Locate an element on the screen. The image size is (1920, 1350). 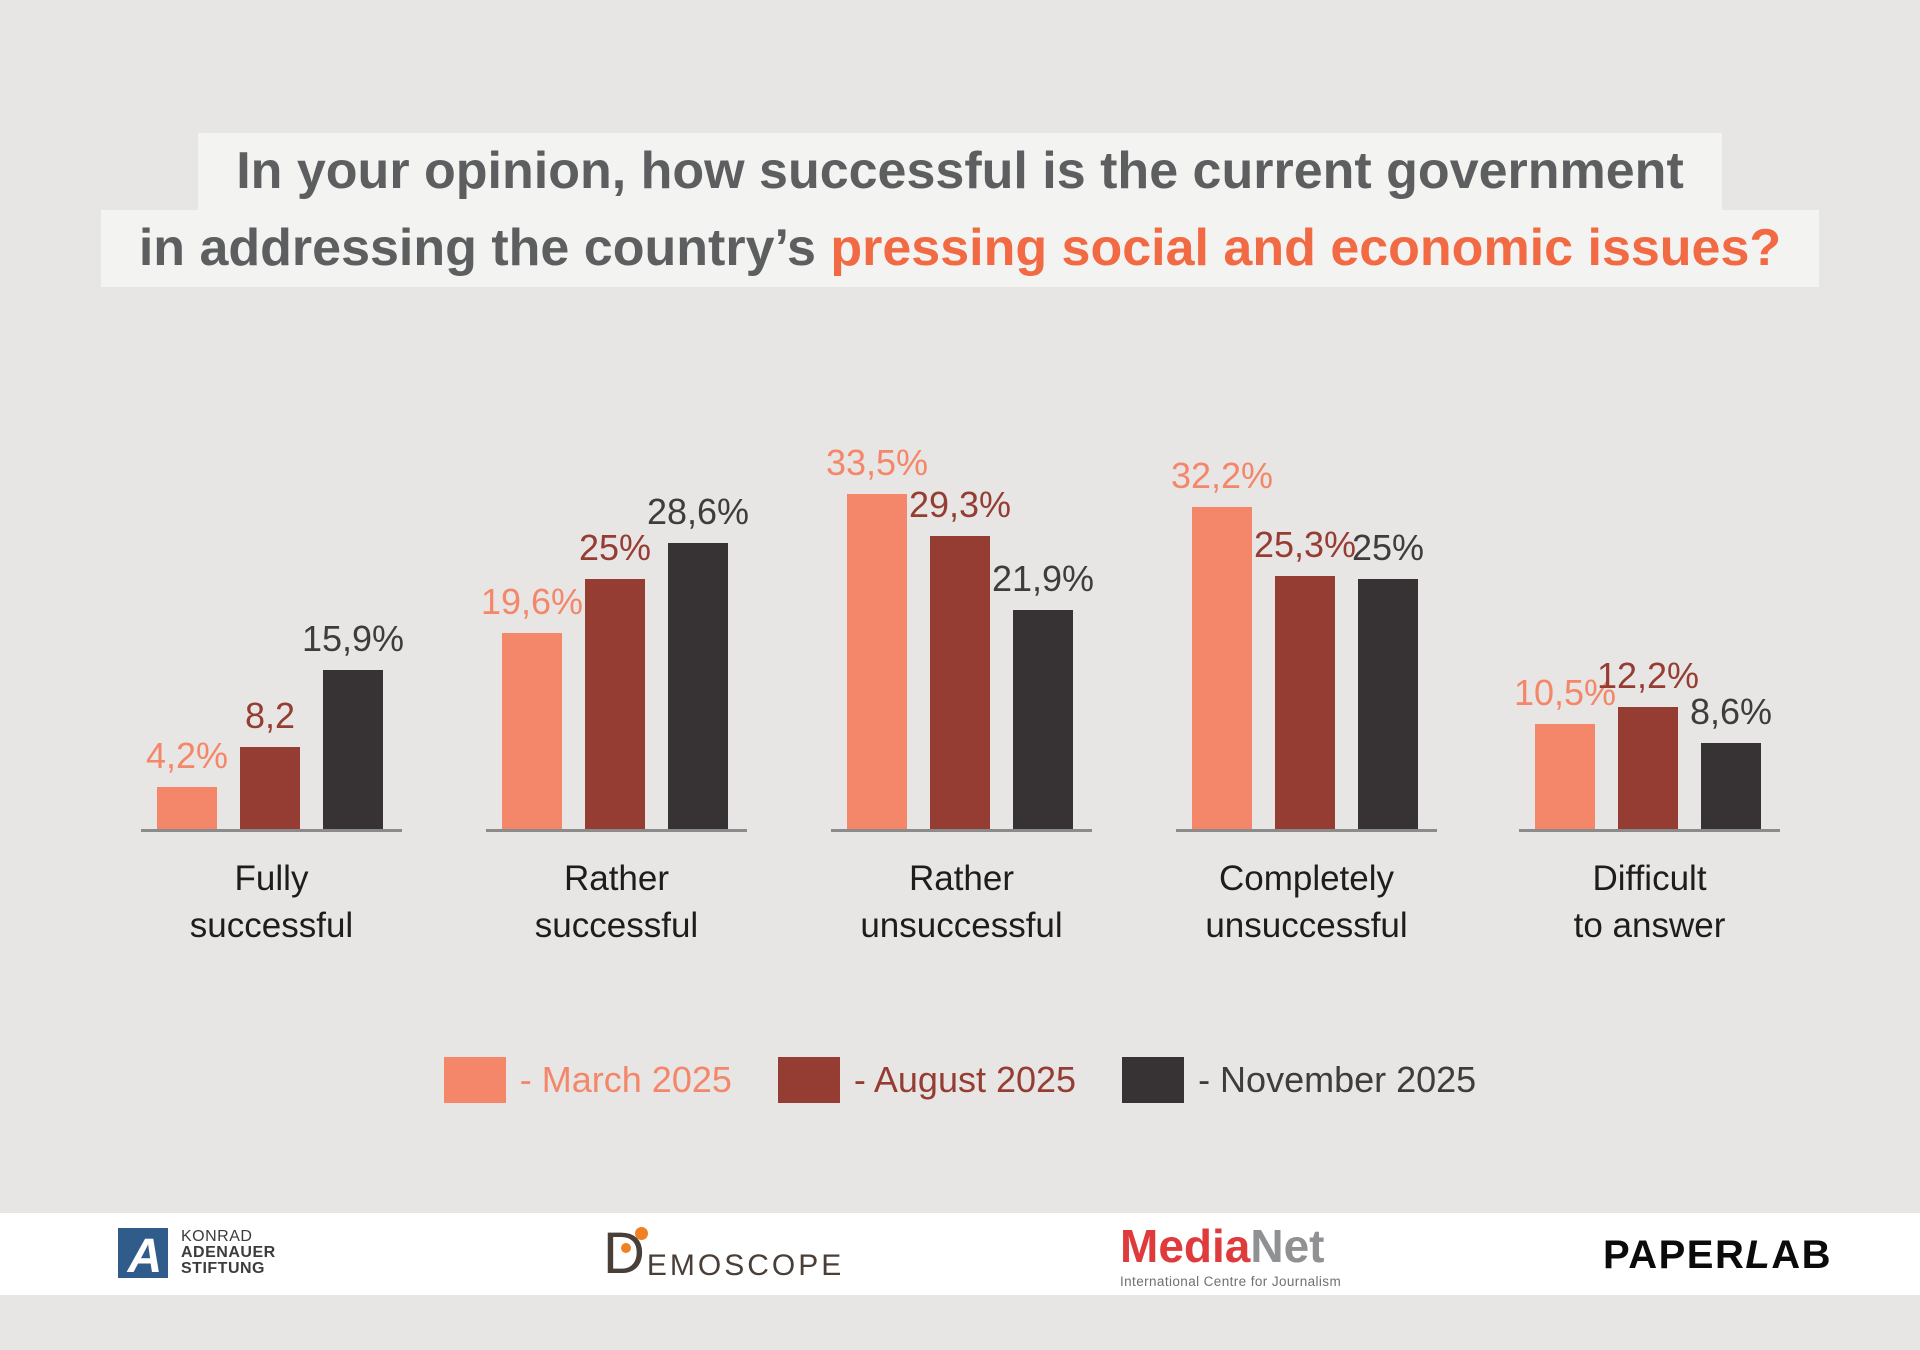
bar-difficult-to-answer-march-2025 is located at coordinates (1565, 776).